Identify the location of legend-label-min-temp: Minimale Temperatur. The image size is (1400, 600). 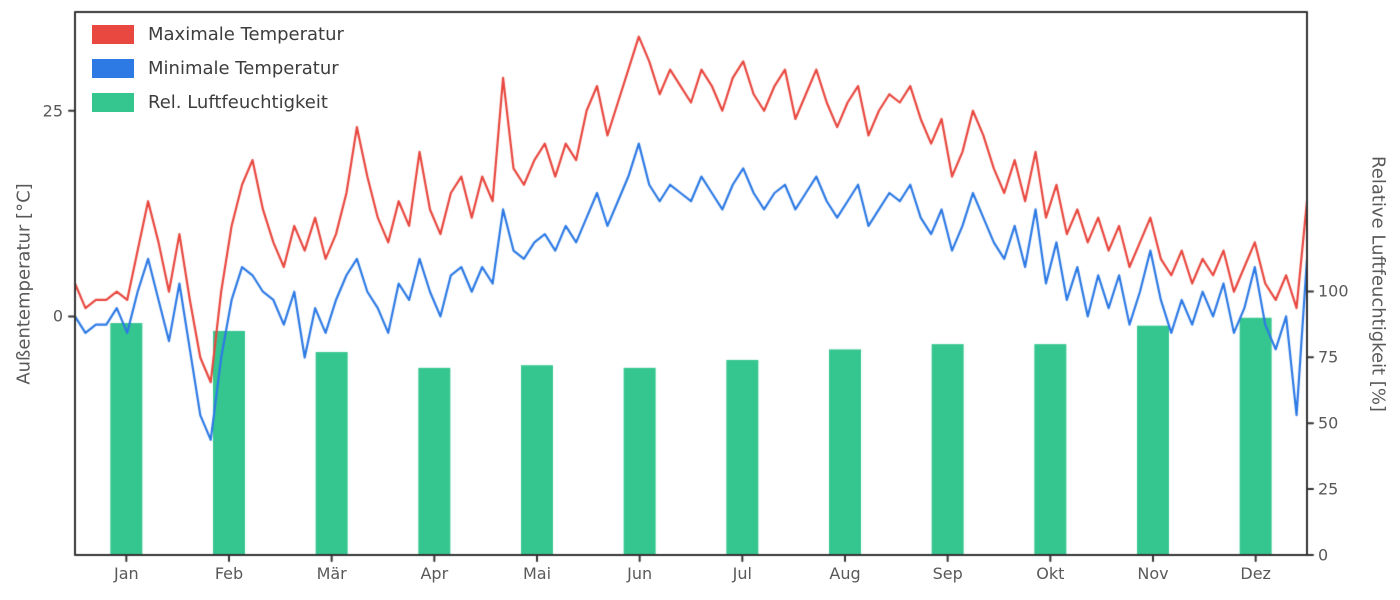
(243, 68).